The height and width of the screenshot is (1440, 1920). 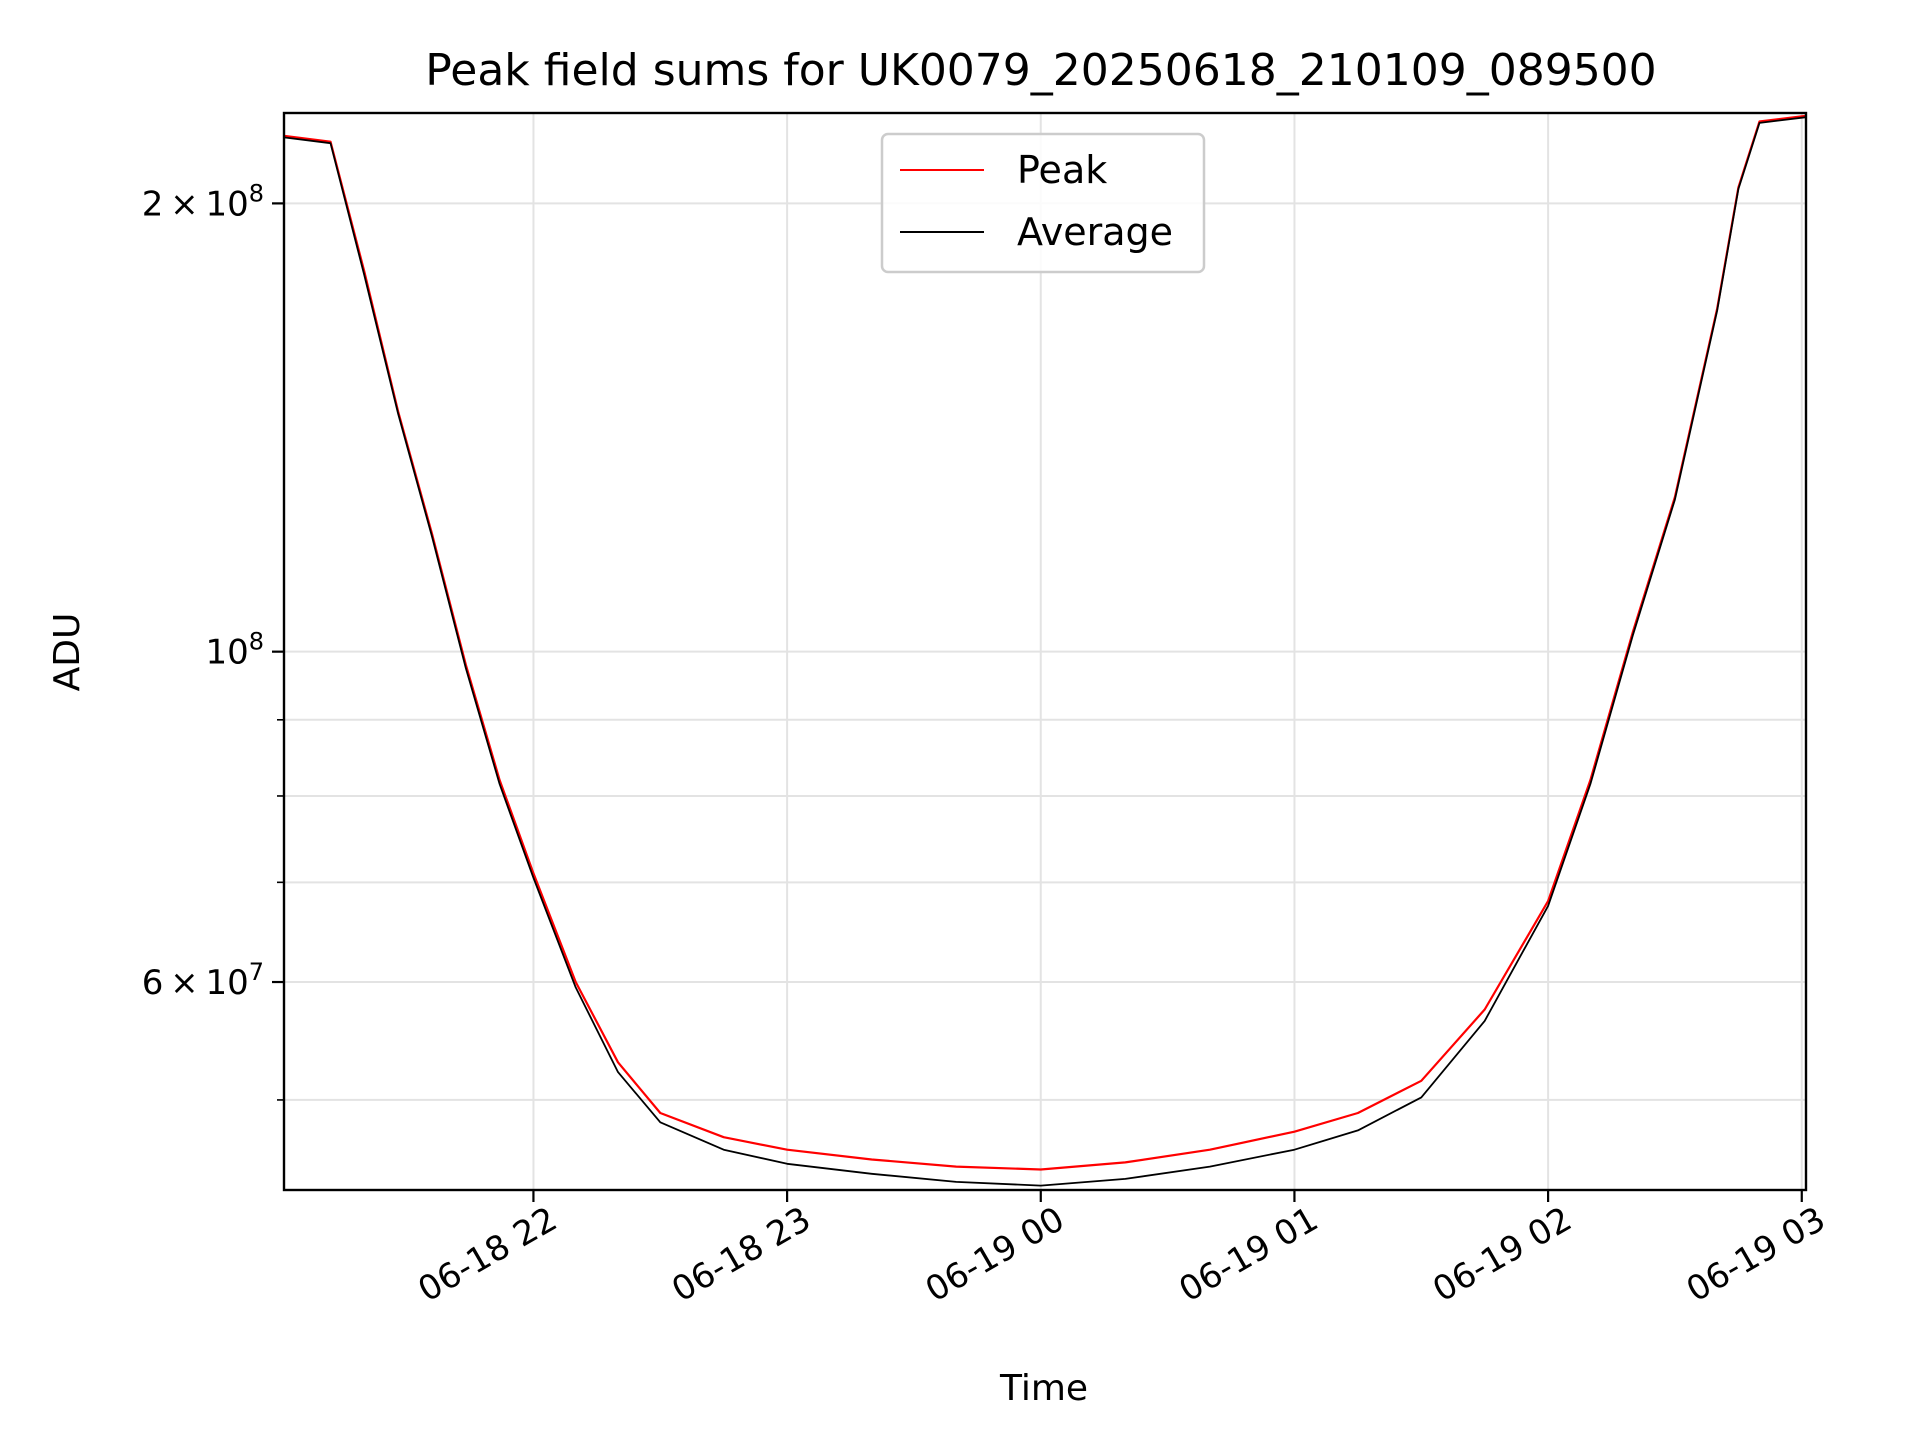 What do you see at coordinates (1043, 1388) in the screenshot?
I see `x-axis-label: Time` at bounding box center [1043, 1388].